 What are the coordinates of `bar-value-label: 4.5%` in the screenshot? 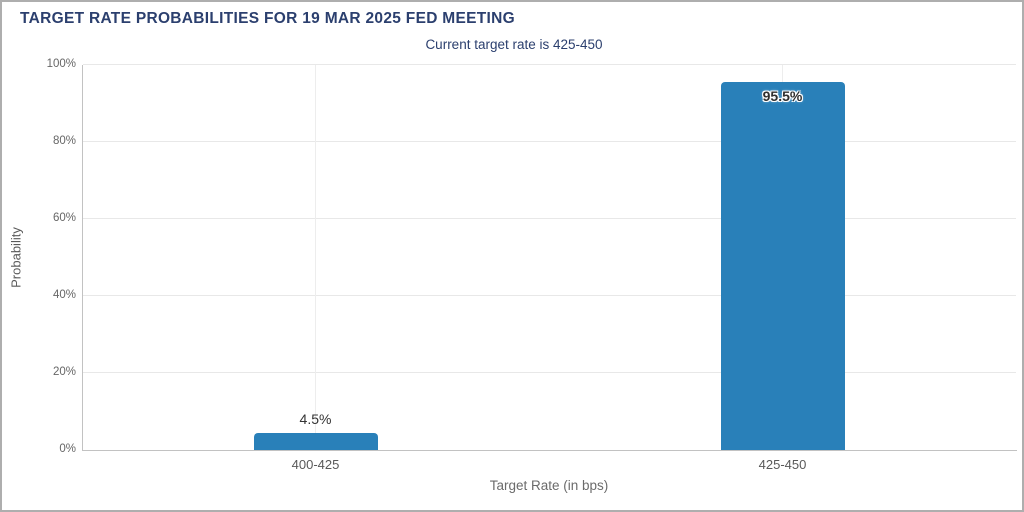 It's located at (315, 418).